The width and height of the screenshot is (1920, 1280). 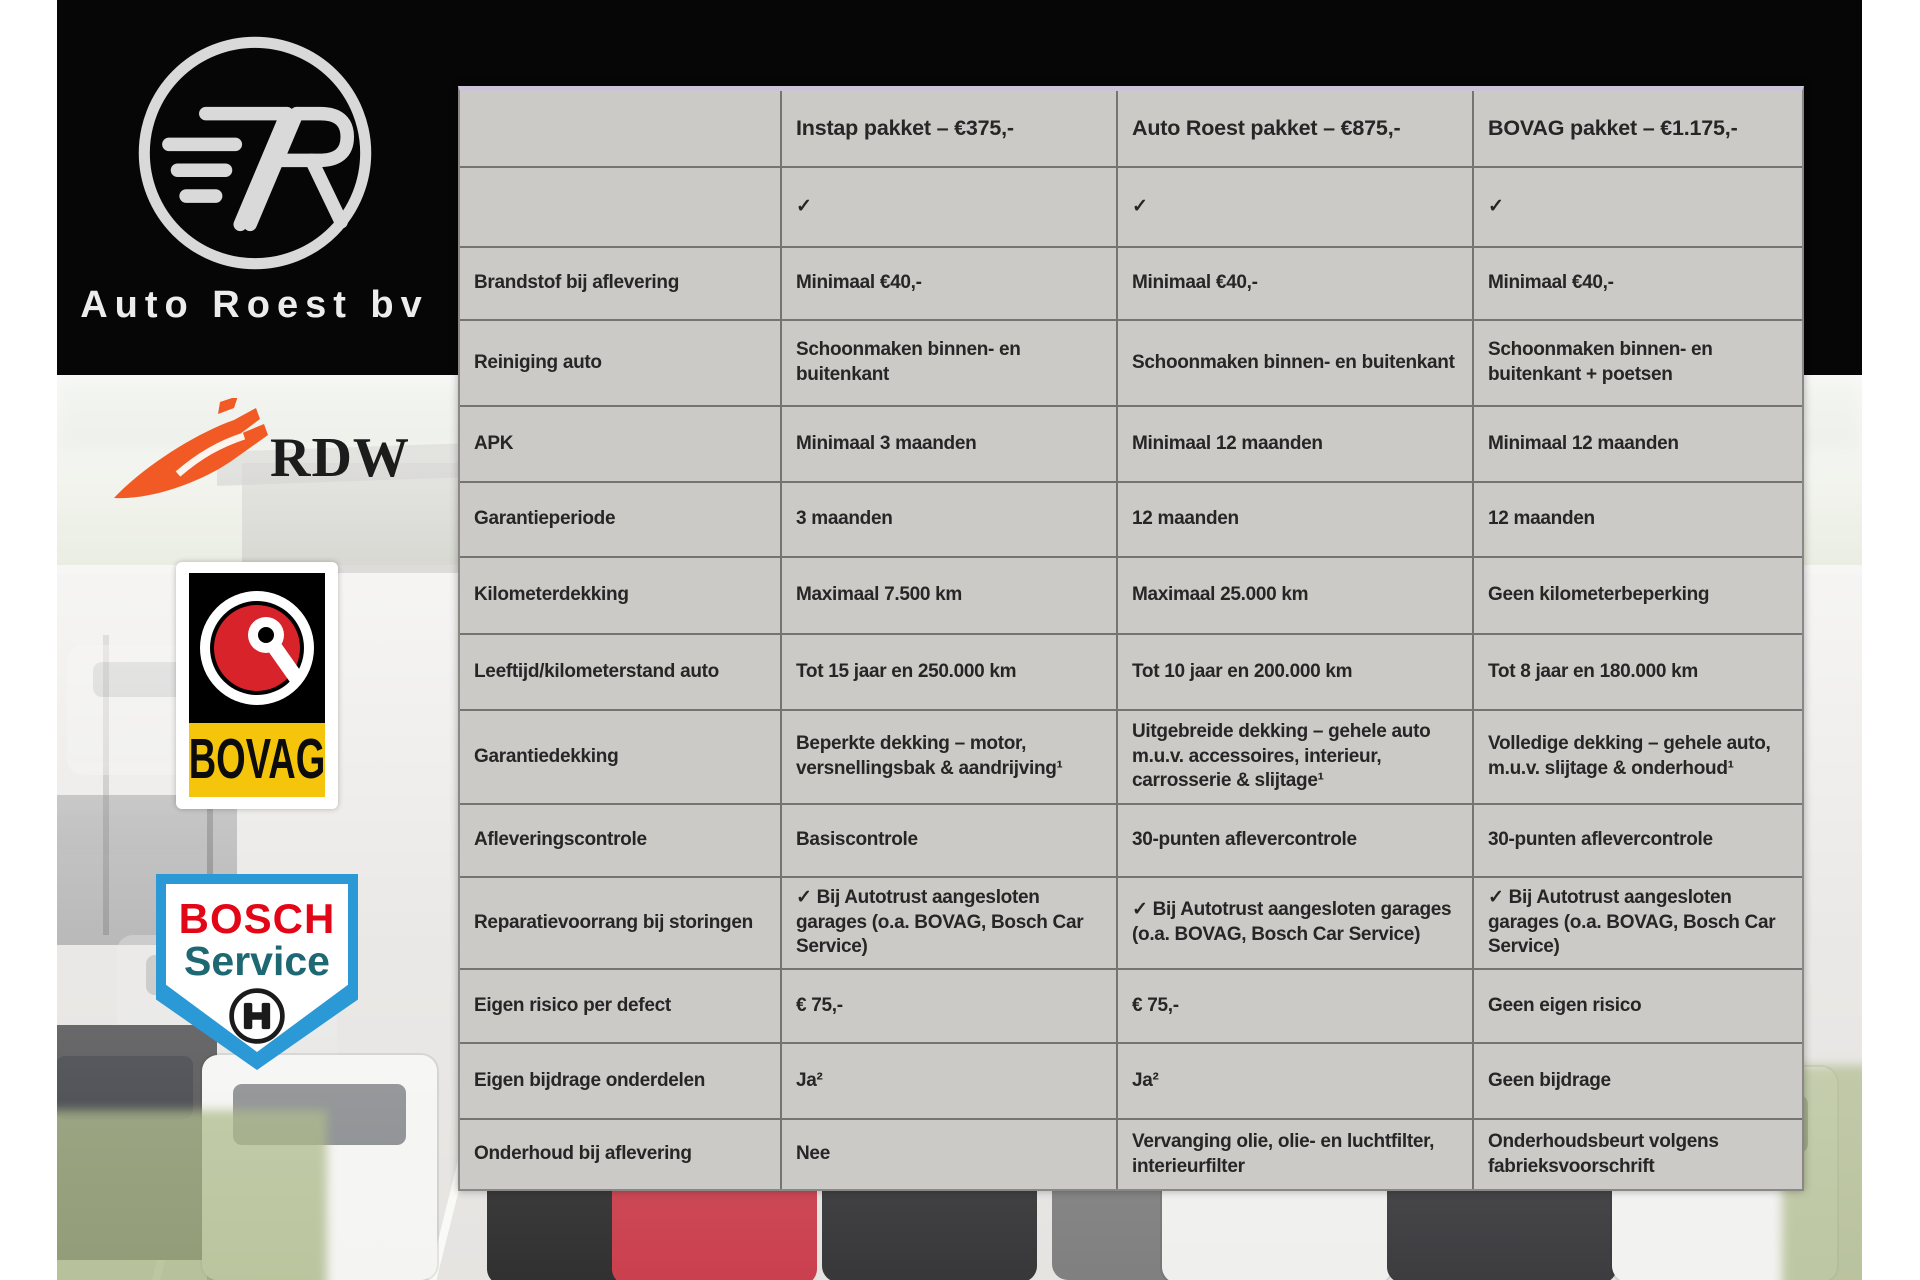 What do you see at coordinates (1637, 671) in the screenshot?
I see `table-cell: Tot 8 jaar en 180.000 km` at bounding box center [1637, 671].